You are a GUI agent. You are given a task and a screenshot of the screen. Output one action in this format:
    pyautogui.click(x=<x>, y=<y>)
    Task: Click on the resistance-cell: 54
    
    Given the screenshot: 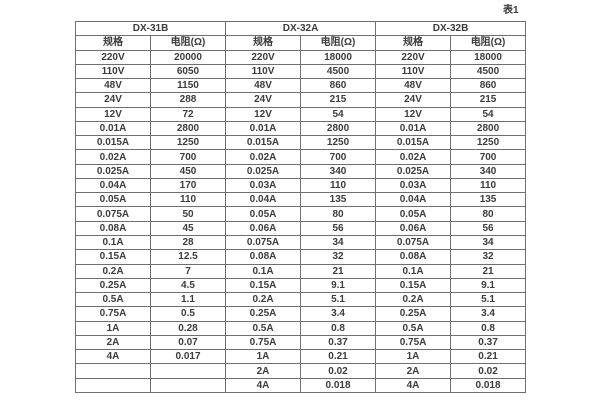 What is the action you would take?
    pyautogui.click(x=338, y=114)
    